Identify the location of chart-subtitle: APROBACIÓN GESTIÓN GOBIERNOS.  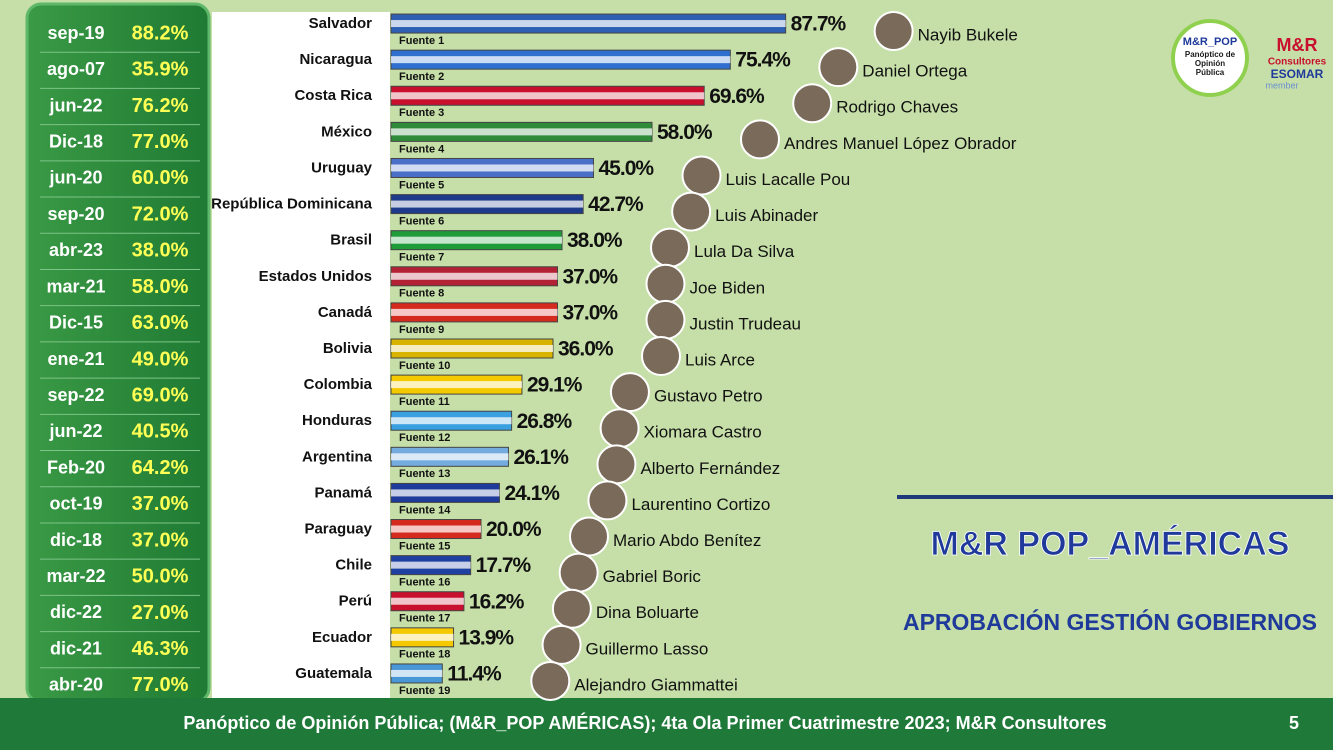
(1110, 621).